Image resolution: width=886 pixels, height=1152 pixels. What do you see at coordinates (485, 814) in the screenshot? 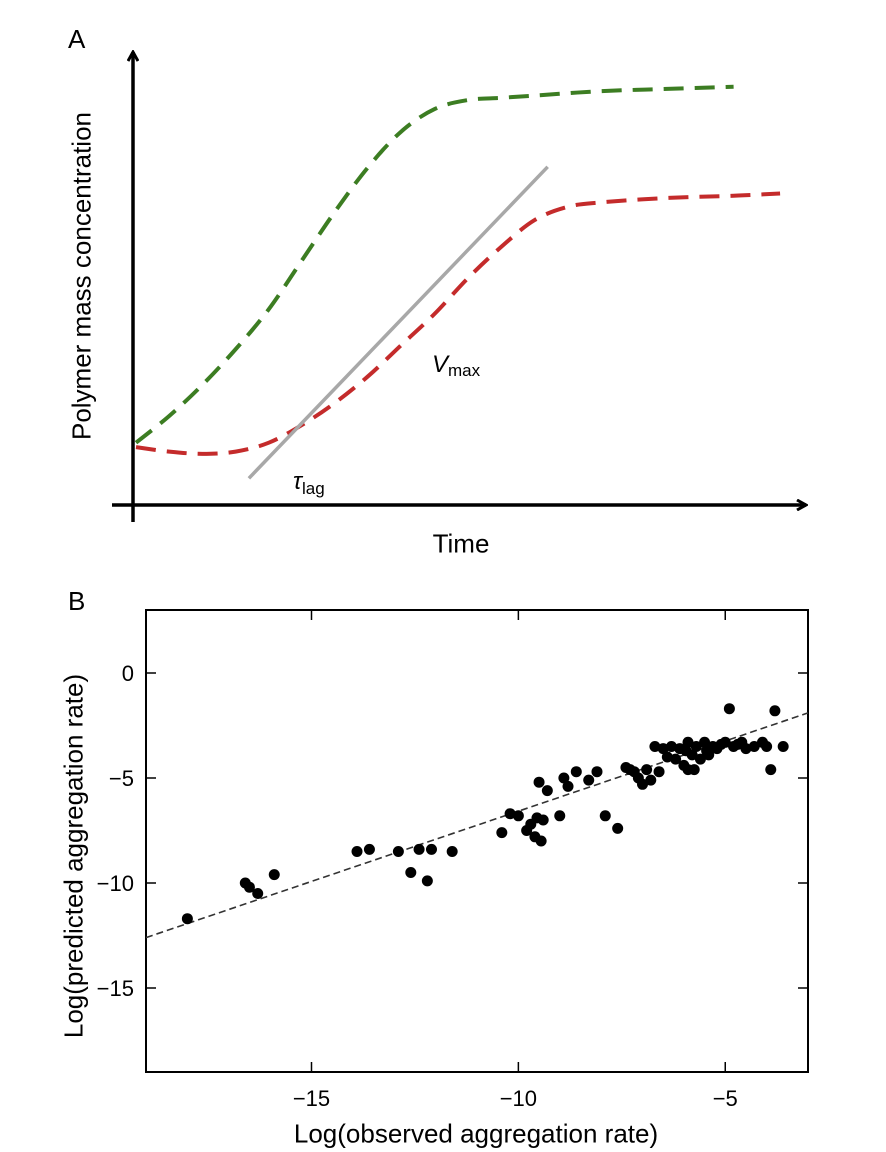
I see `panel-b-points-group` at bounding box center [485, 814].